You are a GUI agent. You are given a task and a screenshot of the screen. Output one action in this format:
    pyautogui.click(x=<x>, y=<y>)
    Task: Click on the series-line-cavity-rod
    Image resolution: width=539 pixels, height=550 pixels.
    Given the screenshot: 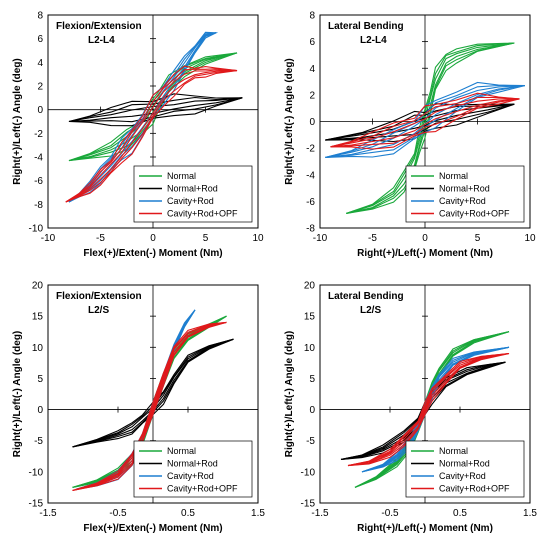 What is the action you would take?
    pyautogui.click(x=425, y=119)
    